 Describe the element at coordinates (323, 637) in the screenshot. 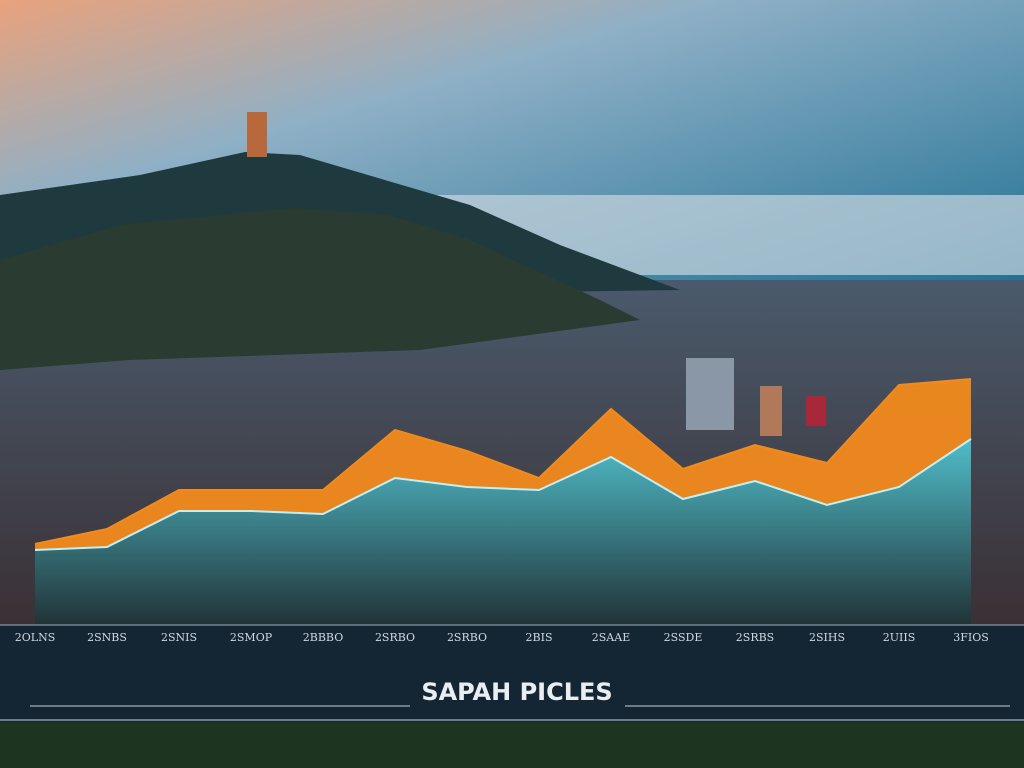

I see `x-tick-label: 2BBBO` at that location.